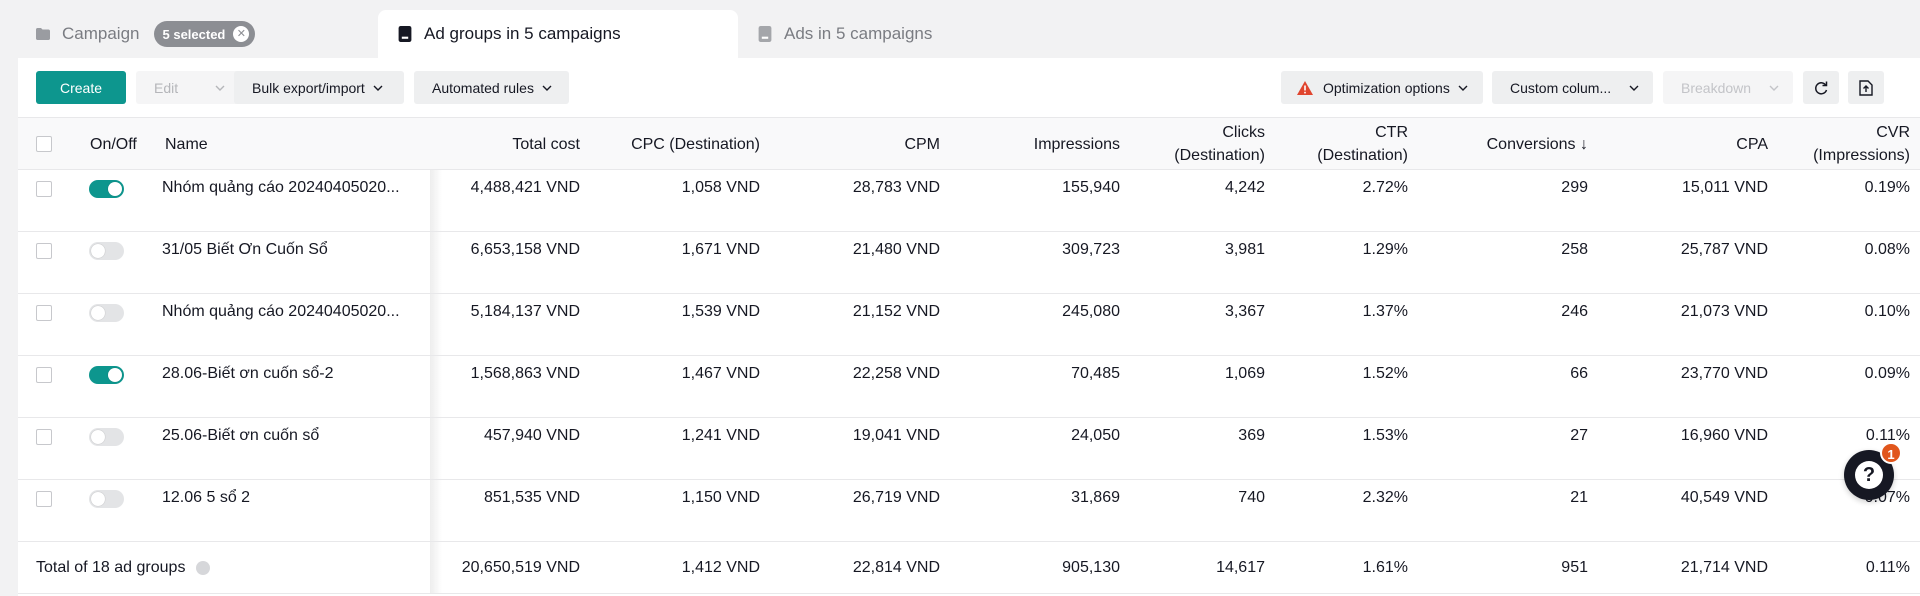 Image resolution: width=1920 pixels, height=596 pixels. What do you see at coordinates (44, 144) in the screenshot?
I see `select-all-checkbox` at bounding box center [44, 144].